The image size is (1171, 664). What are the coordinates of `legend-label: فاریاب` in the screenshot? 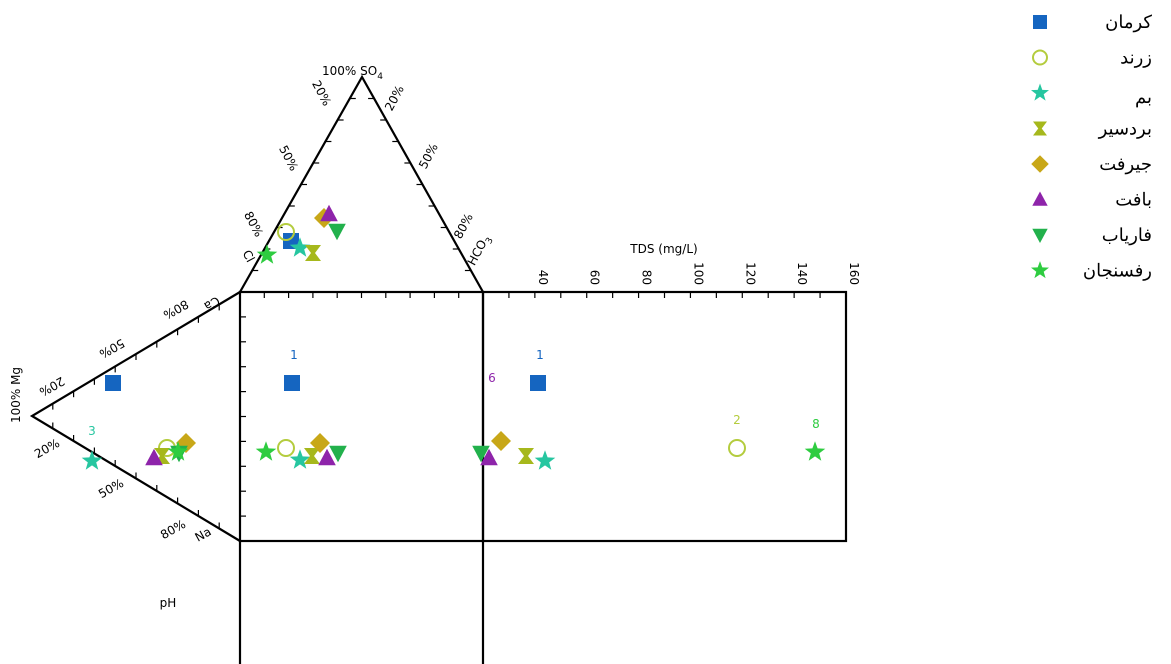 It's located at (1127, 235).